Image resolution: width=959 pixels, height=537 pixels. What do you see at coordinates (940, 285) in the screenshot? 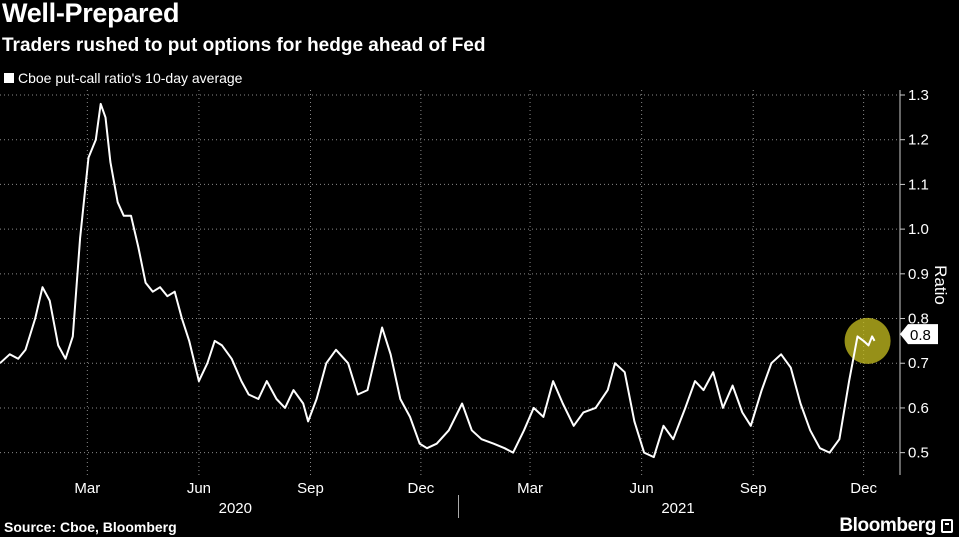
I see `y-axis-label: Ratio` at bounding box center [940, 285].